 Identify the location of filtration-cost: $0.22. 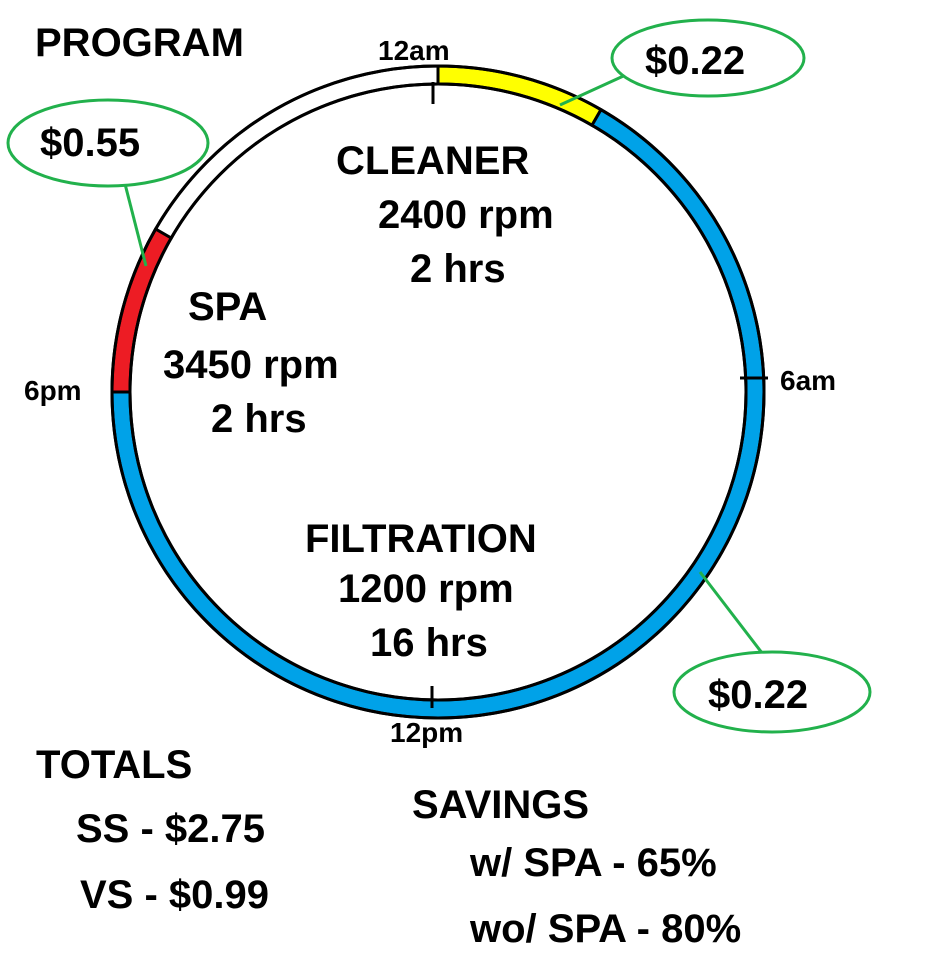
(758, 695).